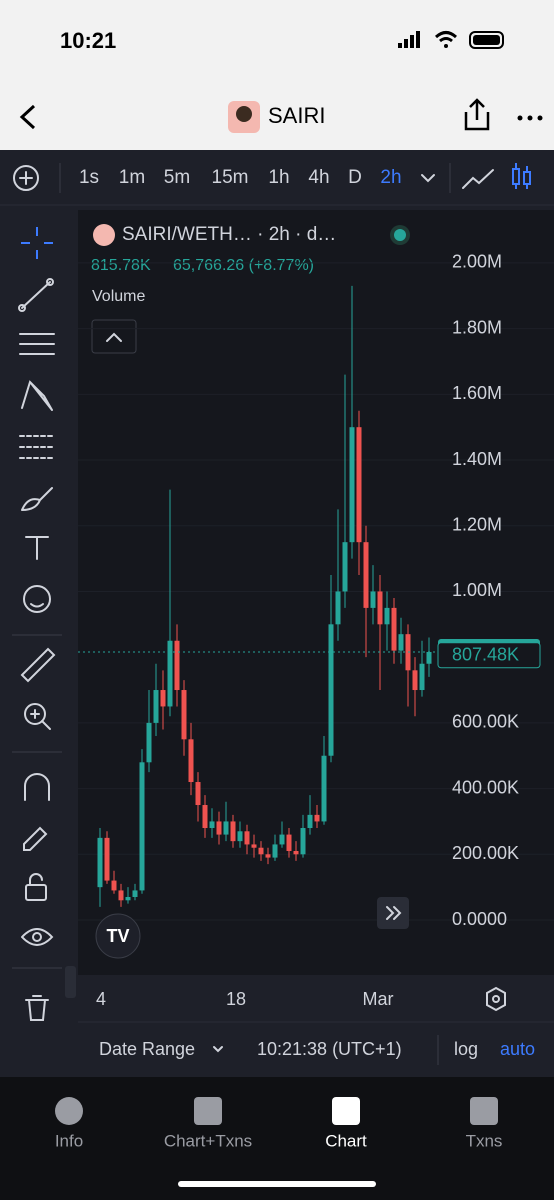 The image size is (554, 1200). I want to click on avatar-face, so click(244, 114).